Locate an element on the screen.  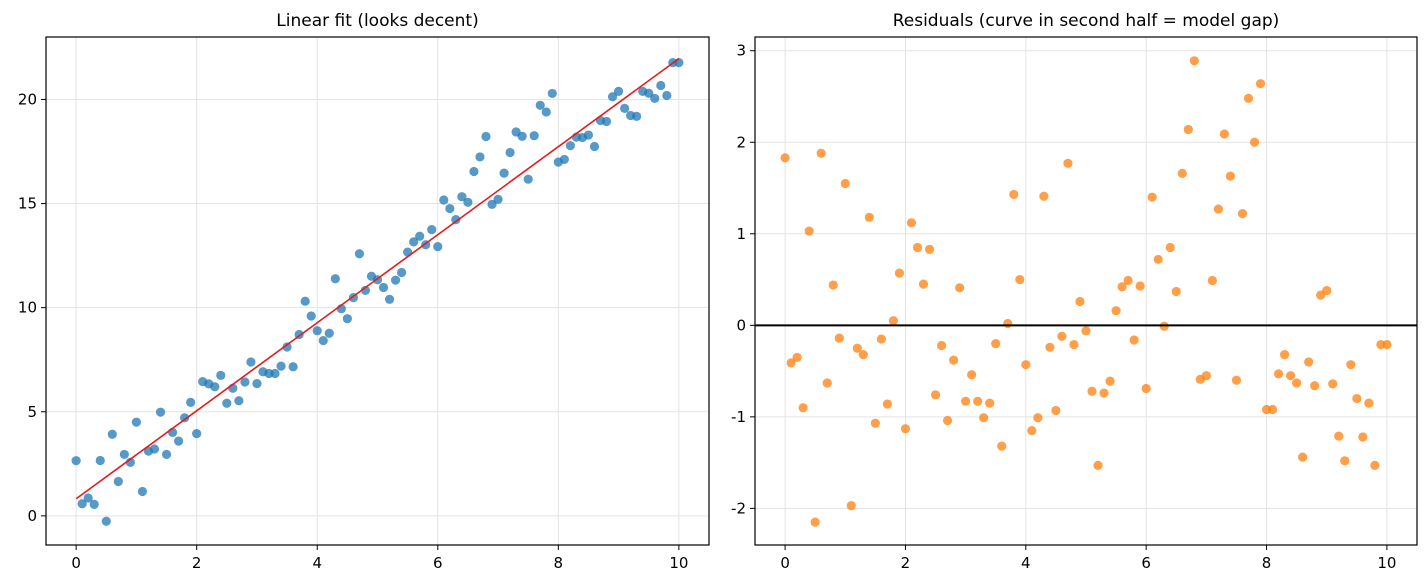
y-tick-label: -1 is located at coordinates (738, 417).